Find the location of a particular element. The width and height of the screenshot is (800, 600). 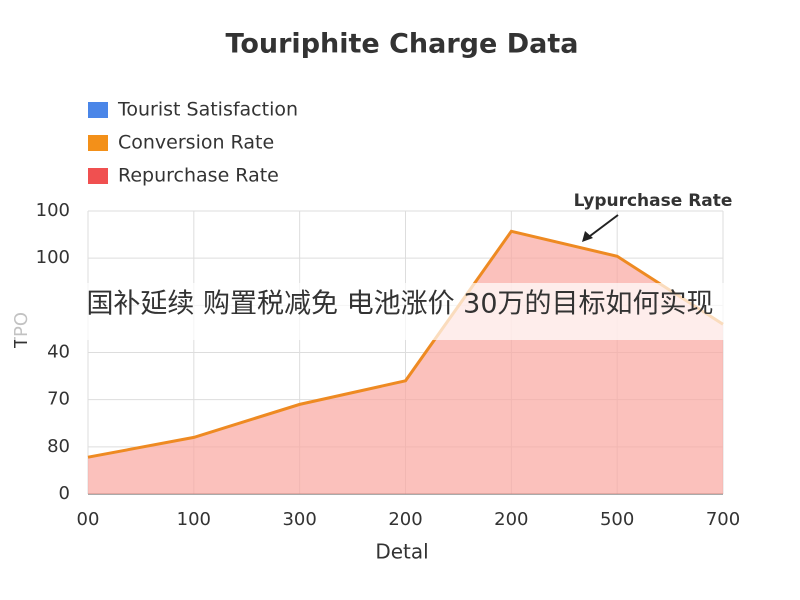

arrow-head is located at coordinates (587, 236).